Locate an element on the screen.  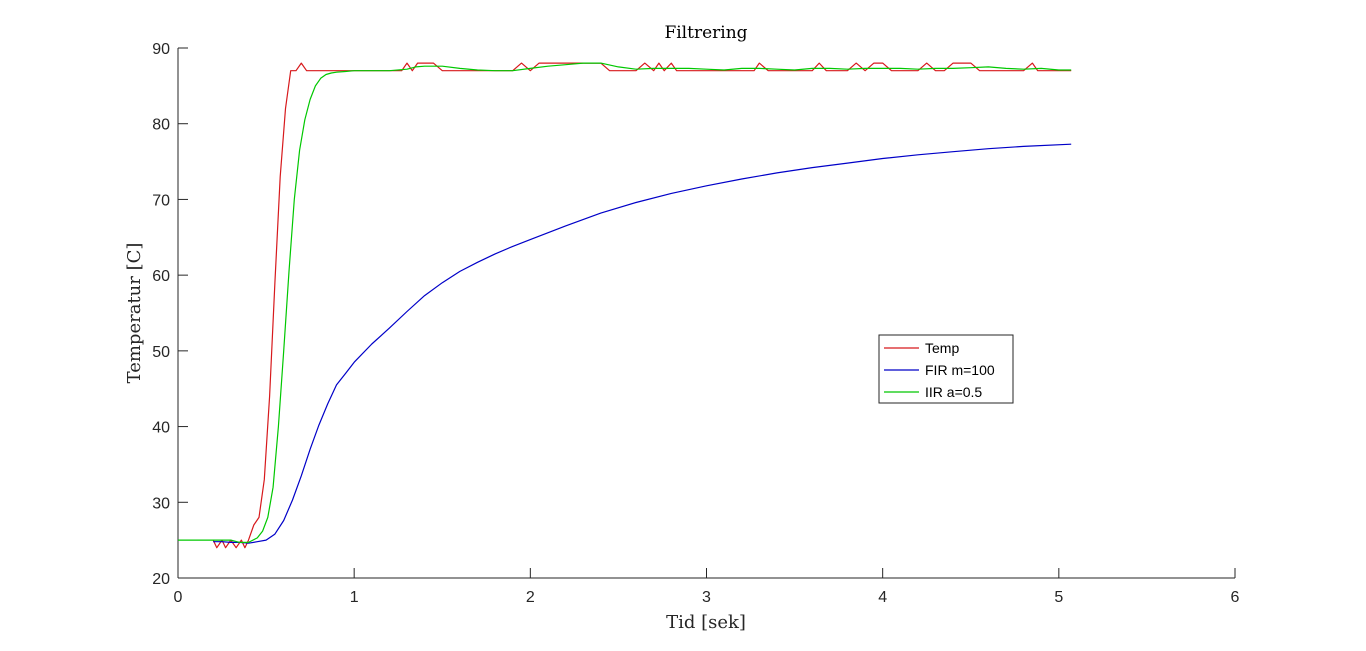
y-tick-label: 40 is located at coordinates (161, 428).